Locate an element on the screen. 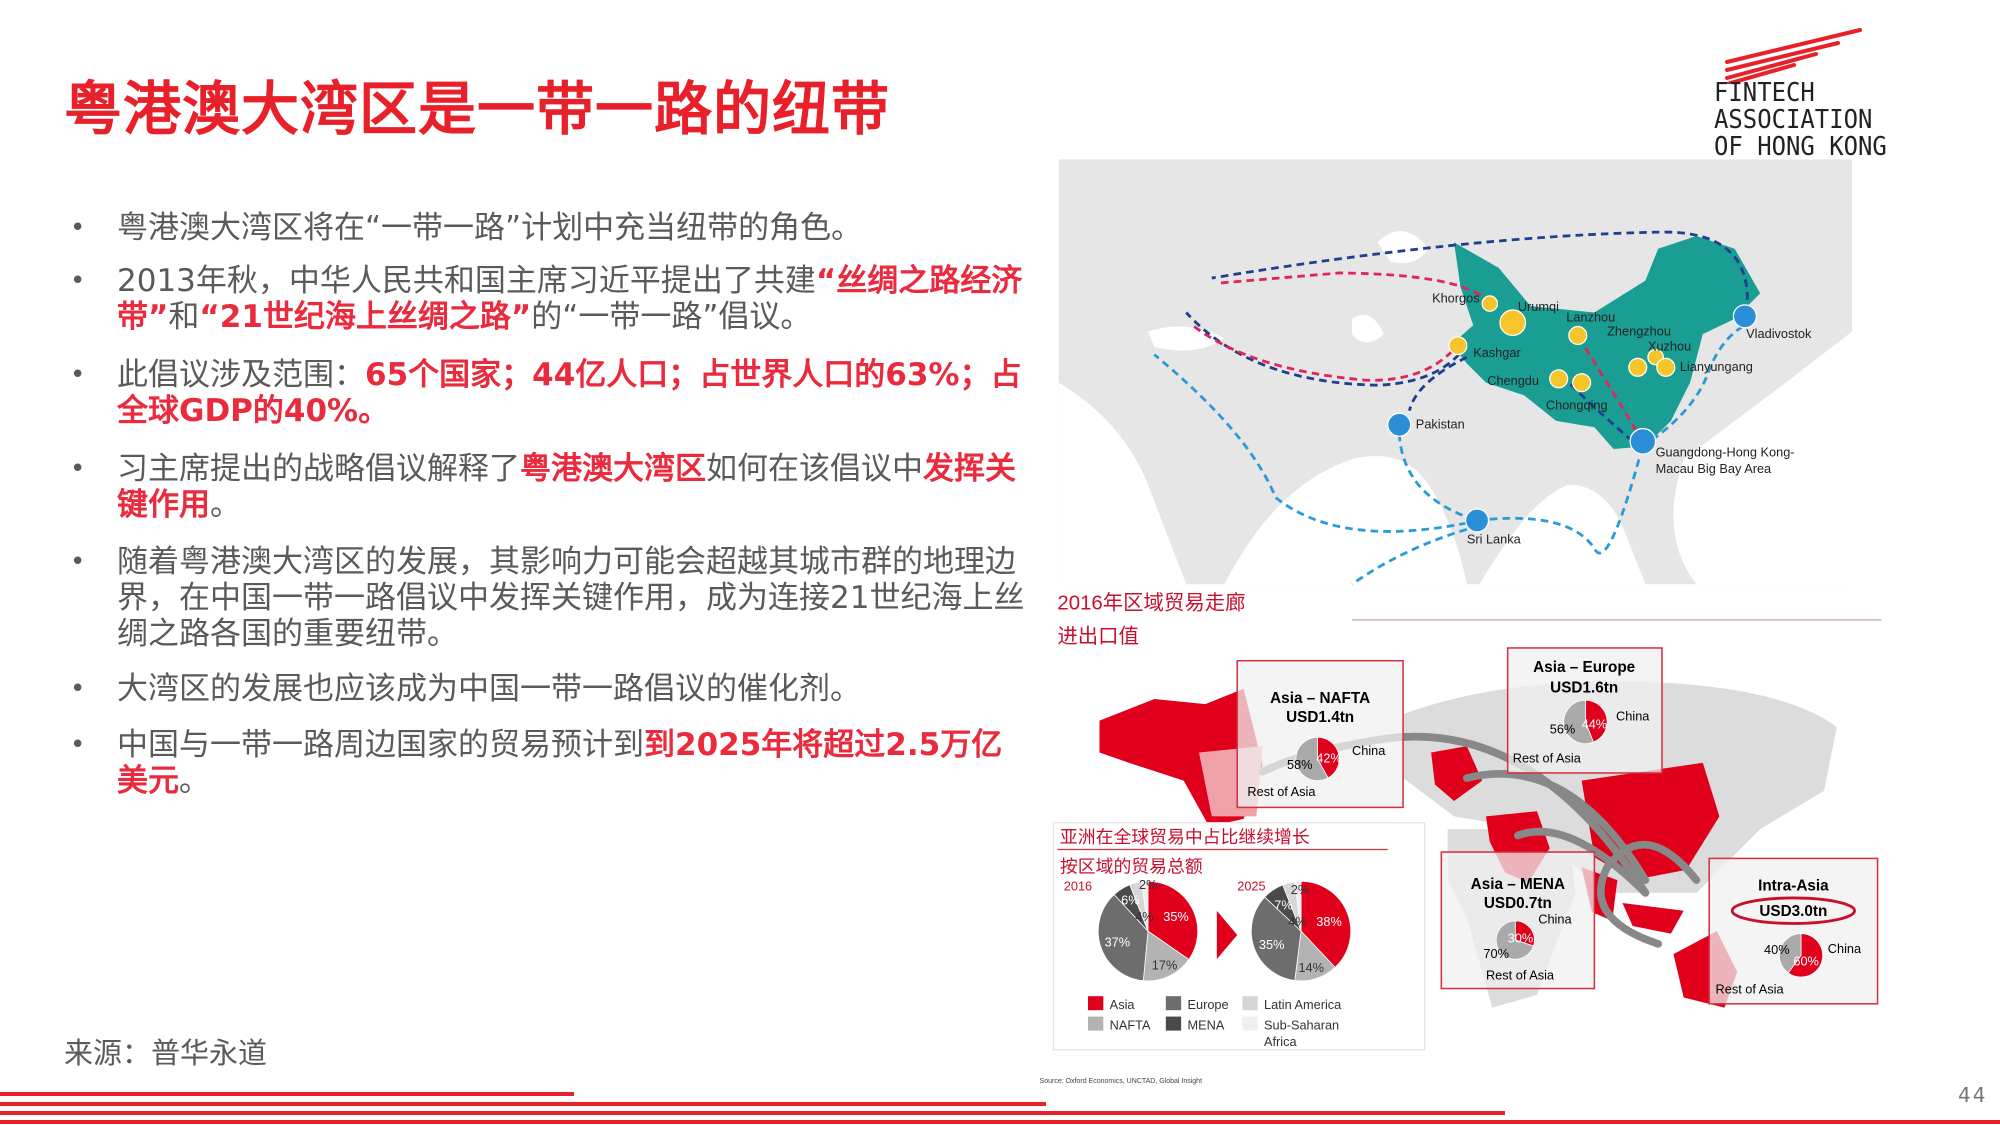  highlighted-text: 发挥关键作用 is located at coordinates (566, 487).